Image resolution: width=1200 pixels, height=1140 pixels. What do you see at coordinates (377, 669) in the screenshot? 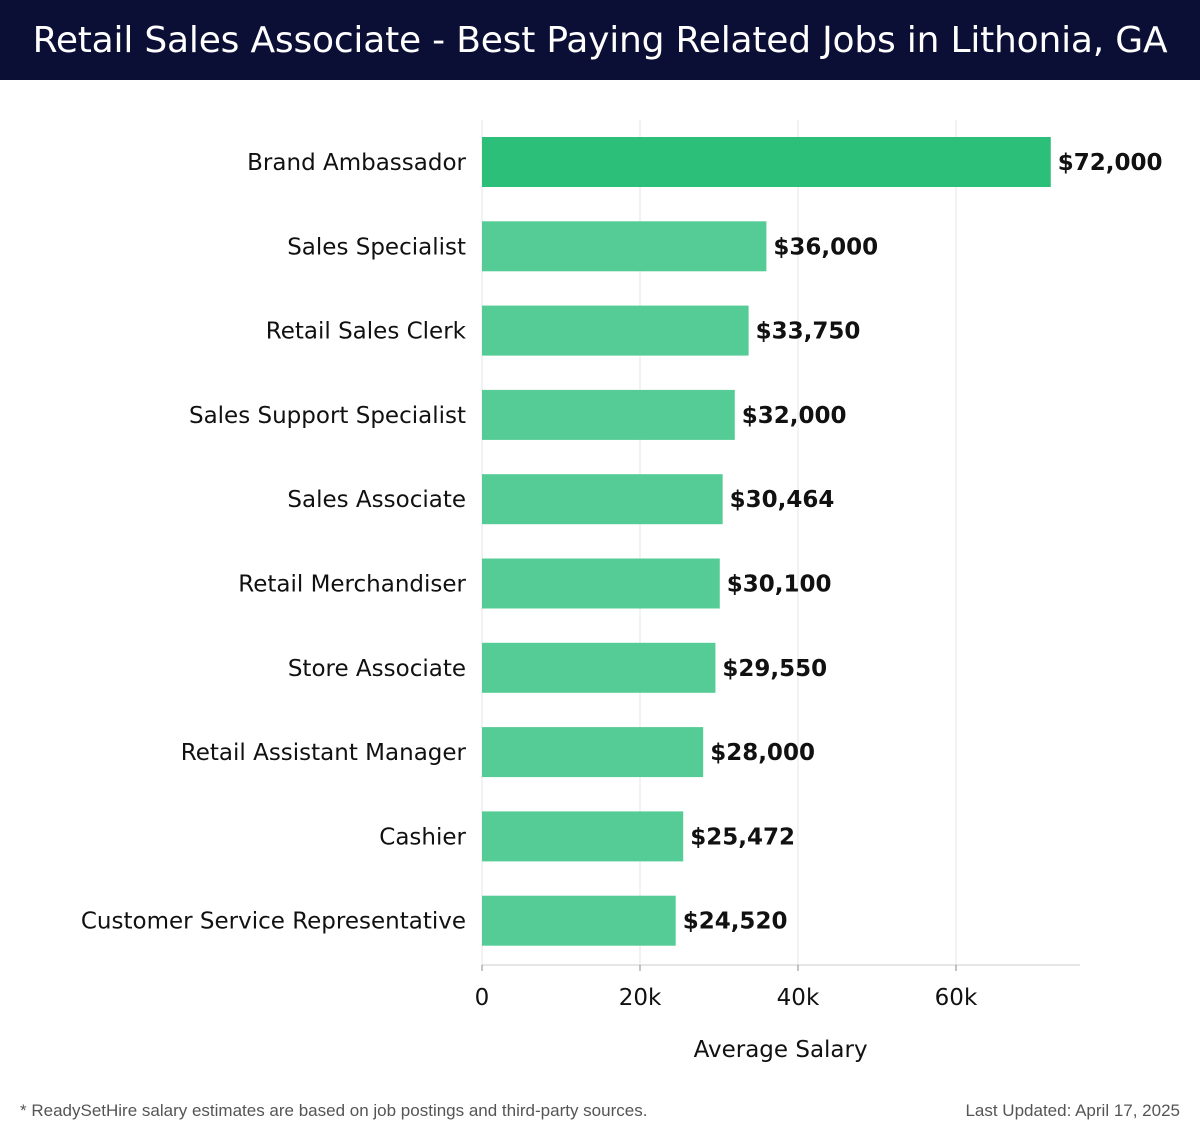
I see `category-label-6: Store Associate` at bounding box center [377, 669].